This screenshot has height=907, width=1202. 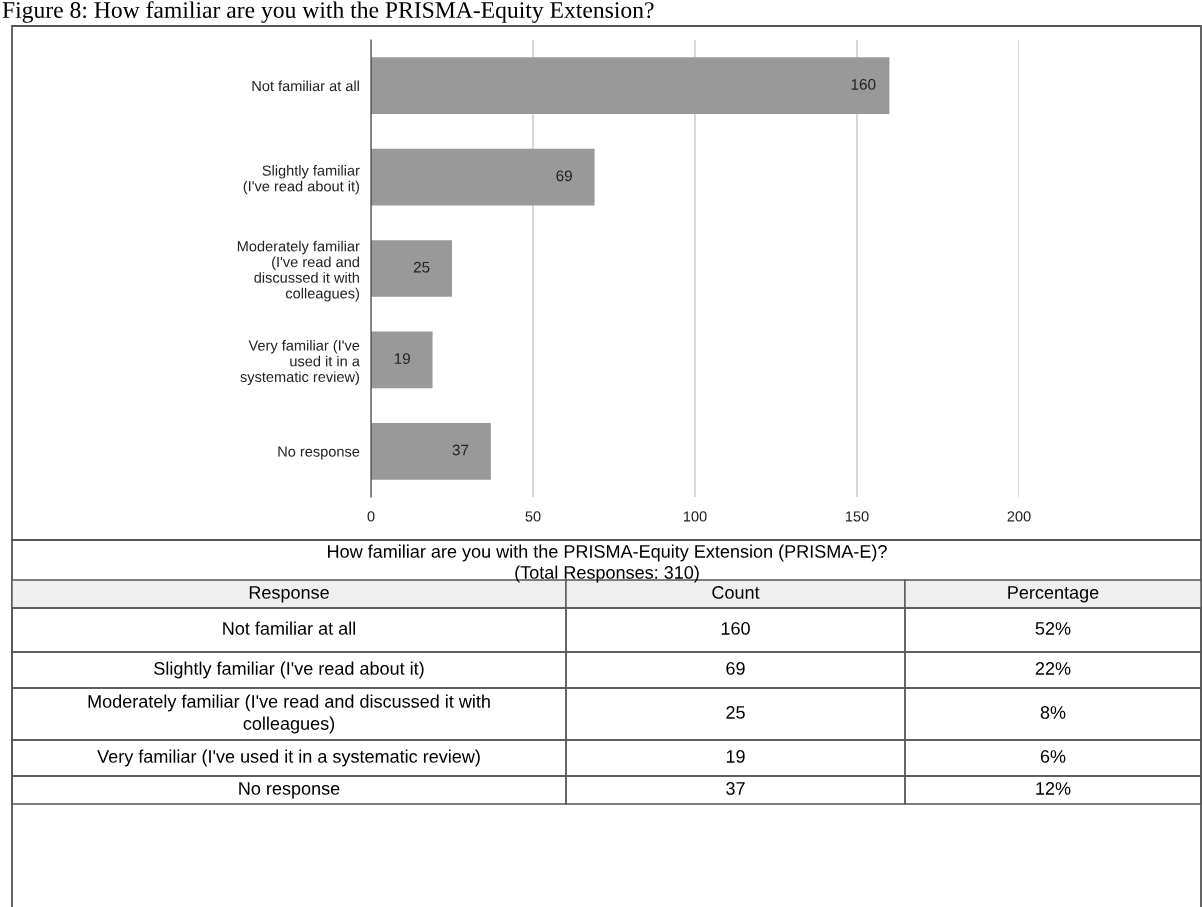 What do you see at coordinates (1053, 628) in the screenshot?
I see `text: 52%` at bounding box center [1053, 628].